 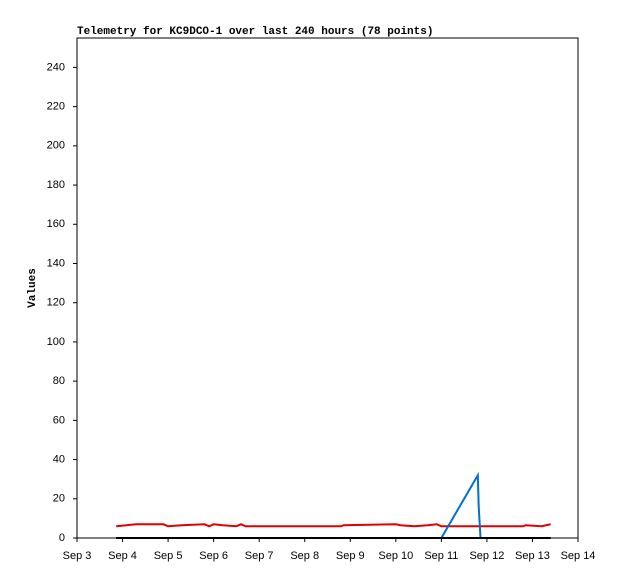 What do you see at coordinates (304, 556) in the screenshot?
I see `x-tick-label: Sep 8` at bounding box center [304, 556].